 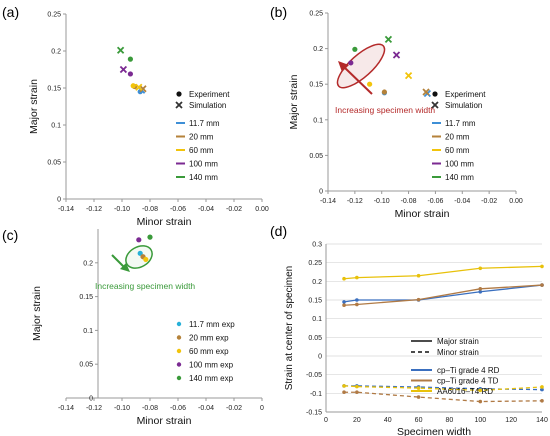 What do you see at coordinates (542, 389) in the screenshot?
I see `series-point-minor-lineBlue` at bounding box center [542, 389].